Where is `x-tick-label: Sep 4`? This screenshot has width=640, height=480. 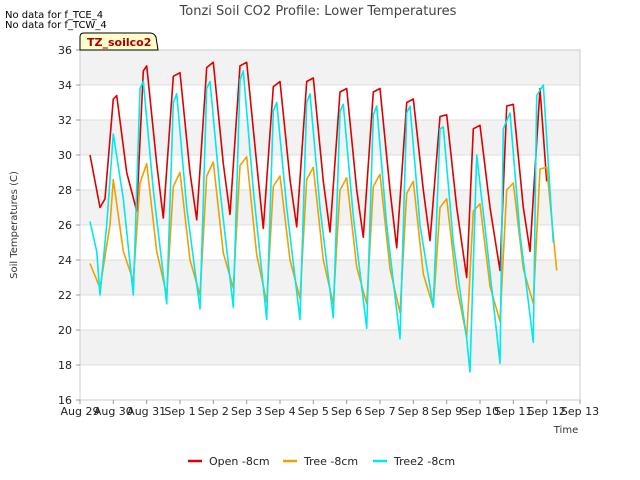 x-tick-label: Sep 4 is located at coordinates (279, 411).